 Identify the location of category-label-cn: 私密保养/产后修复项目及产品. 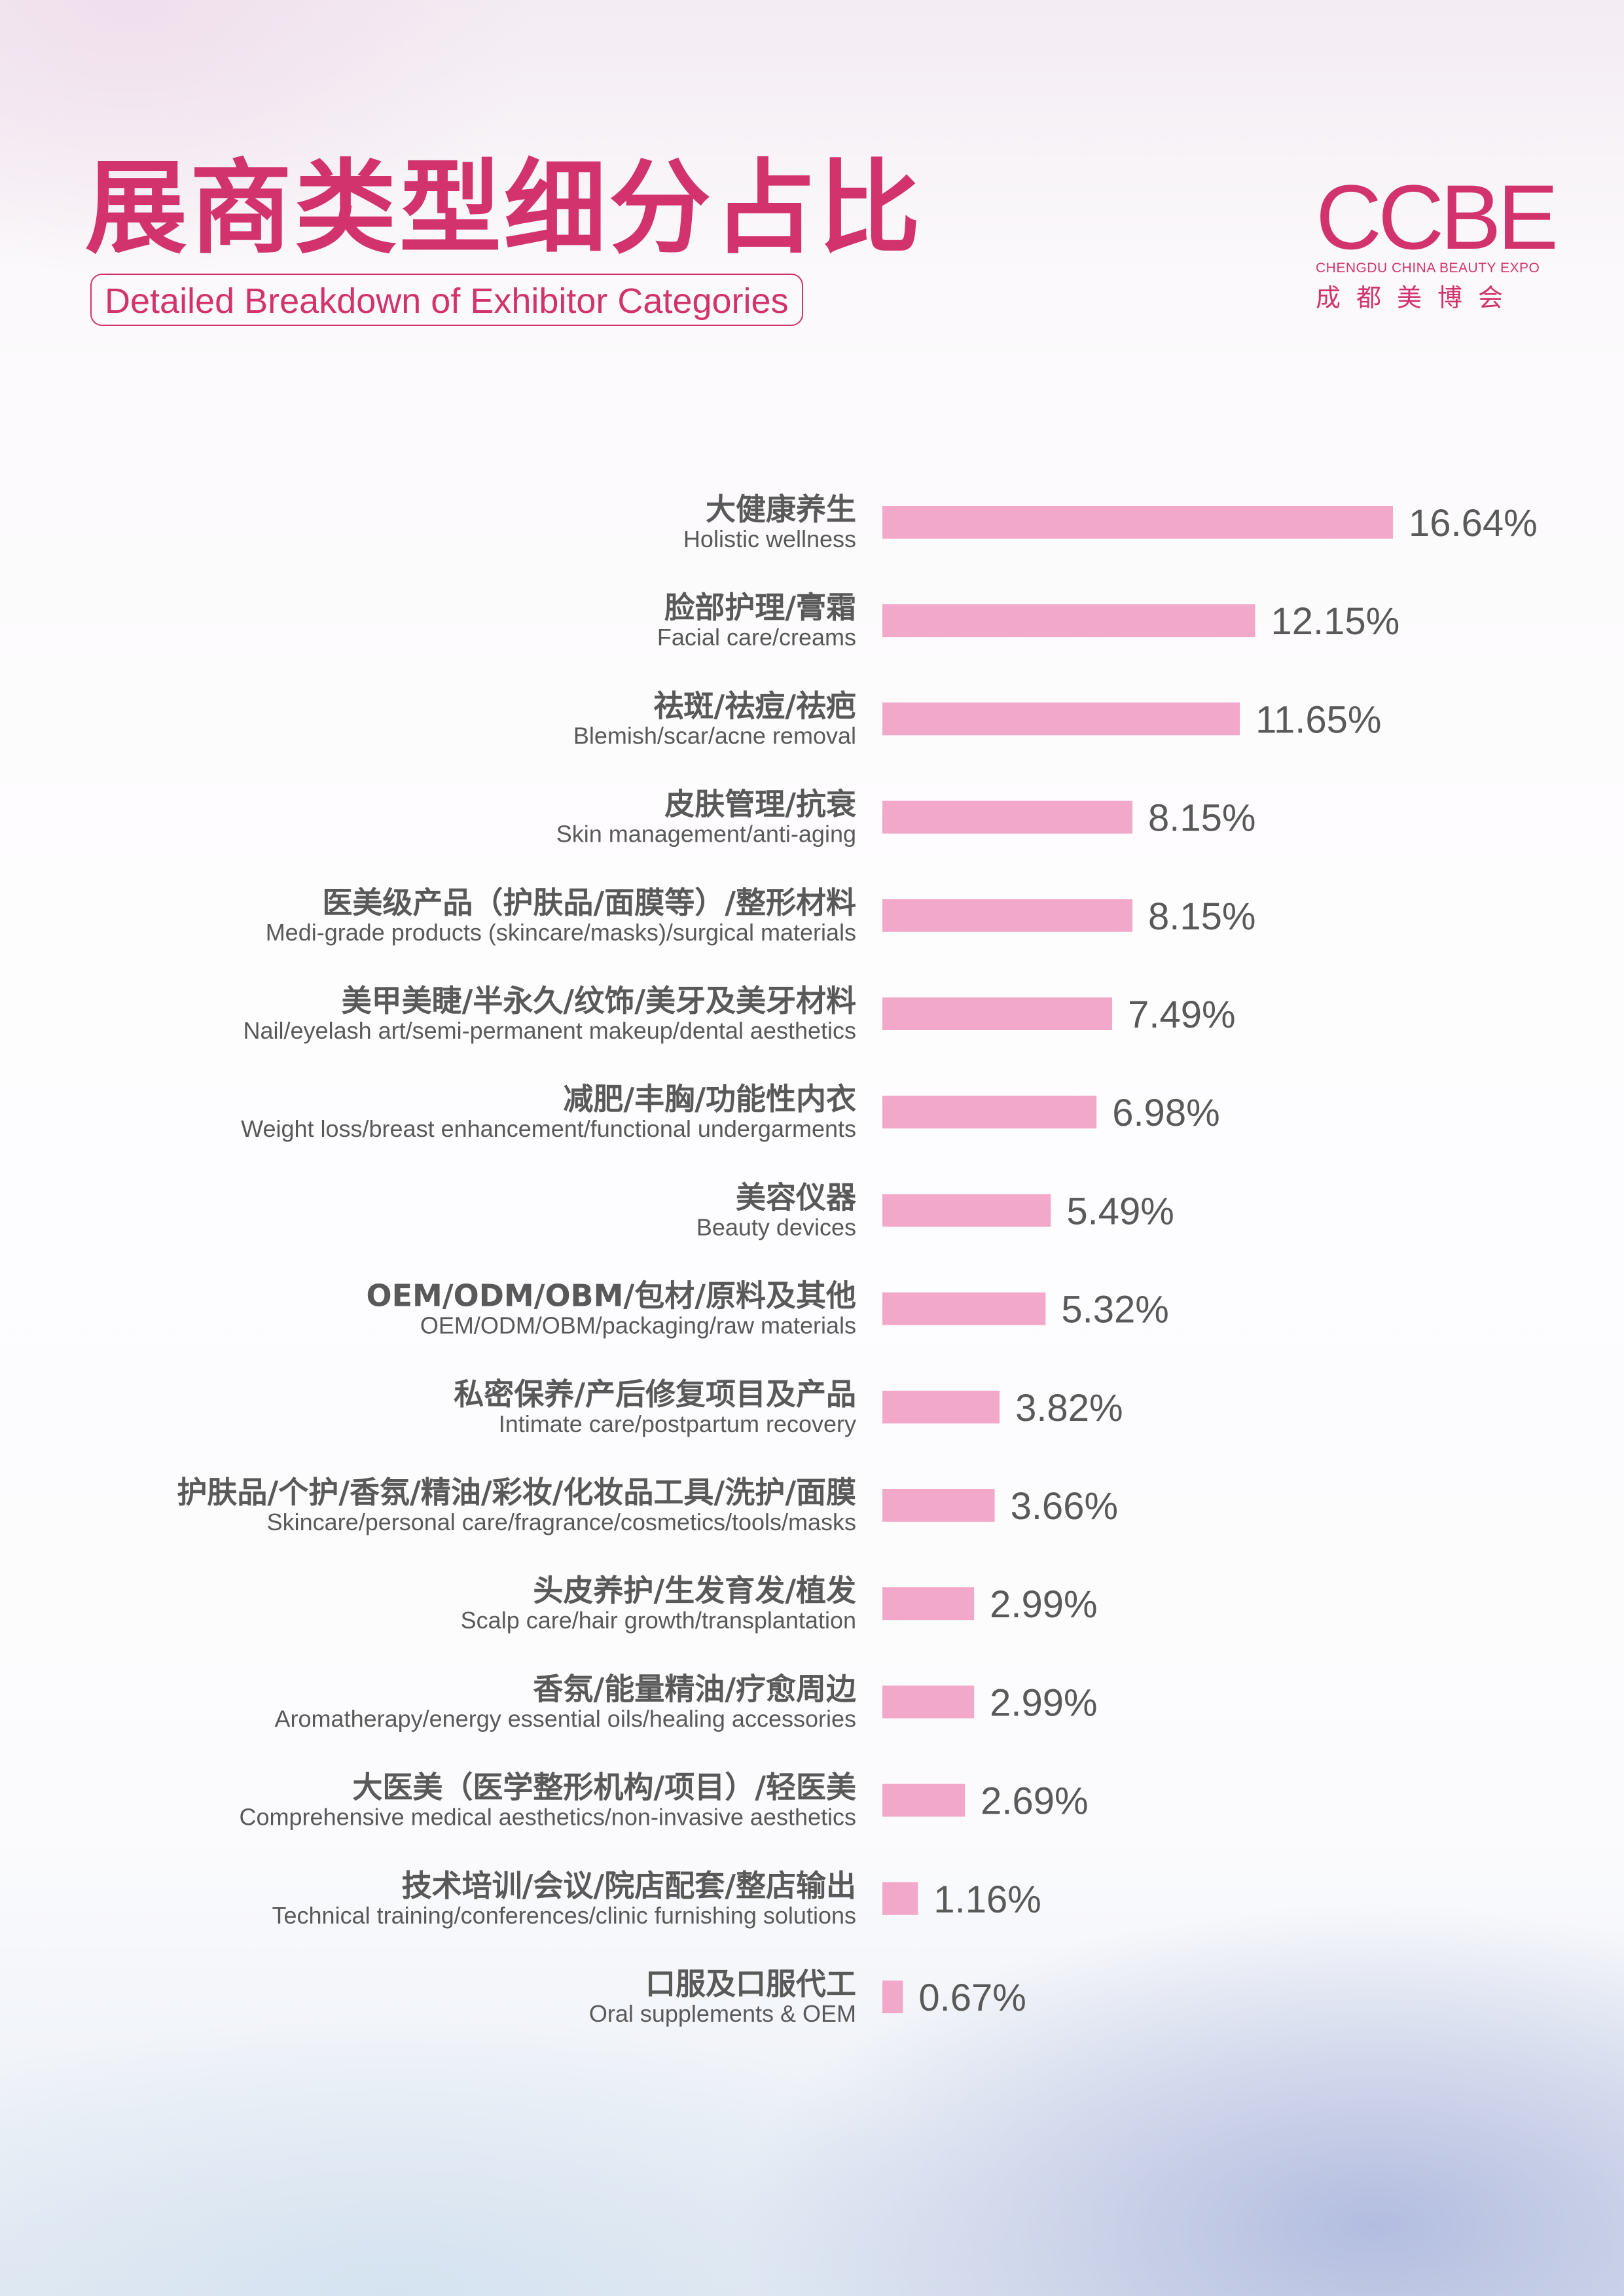
(655, 1394).